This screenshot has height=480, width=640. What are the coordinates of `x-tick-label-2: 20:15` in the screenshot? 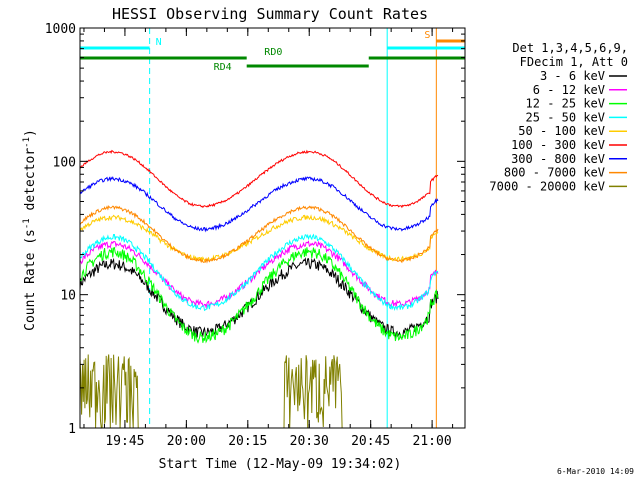 It's located at (247, 441).